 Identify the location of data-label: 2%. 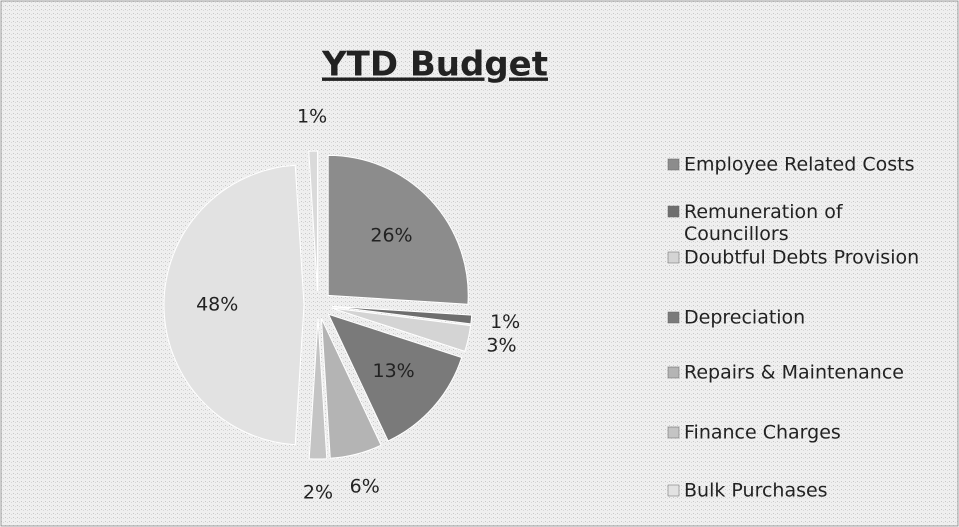
(318, 493).